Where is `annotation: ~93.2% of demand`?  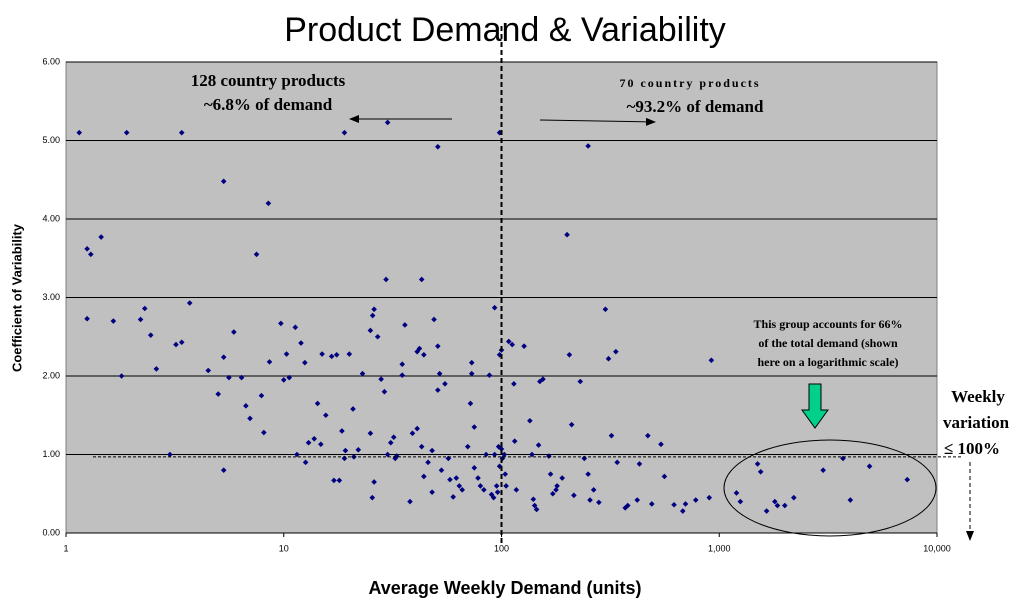 annotation: ~93.2% of demand is located at coordinates (695, 106).